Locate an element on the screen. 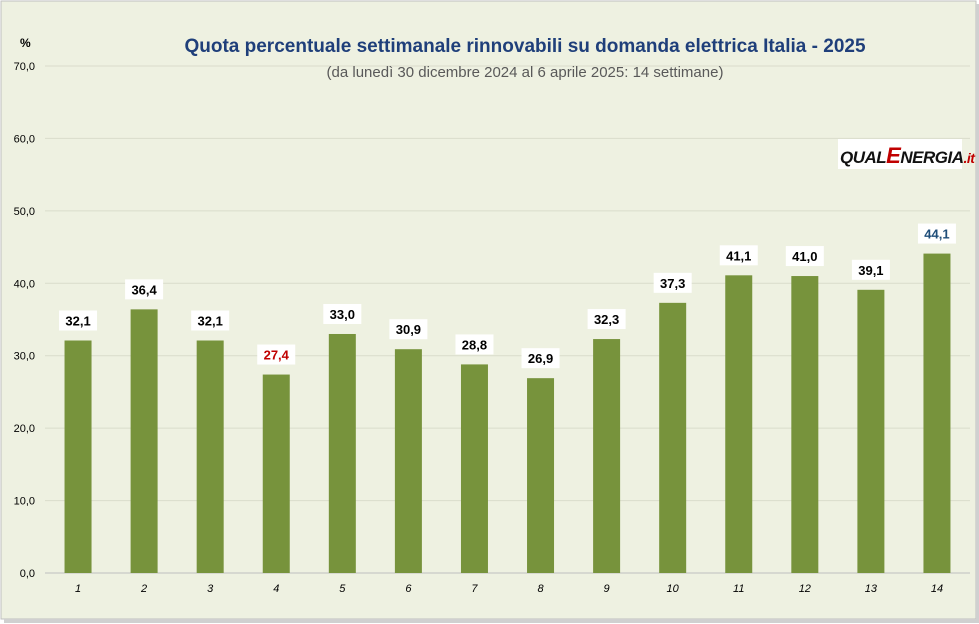 The image size is (979, 624). y-tick-label: 50,0 is located at coordinates (24, 212).